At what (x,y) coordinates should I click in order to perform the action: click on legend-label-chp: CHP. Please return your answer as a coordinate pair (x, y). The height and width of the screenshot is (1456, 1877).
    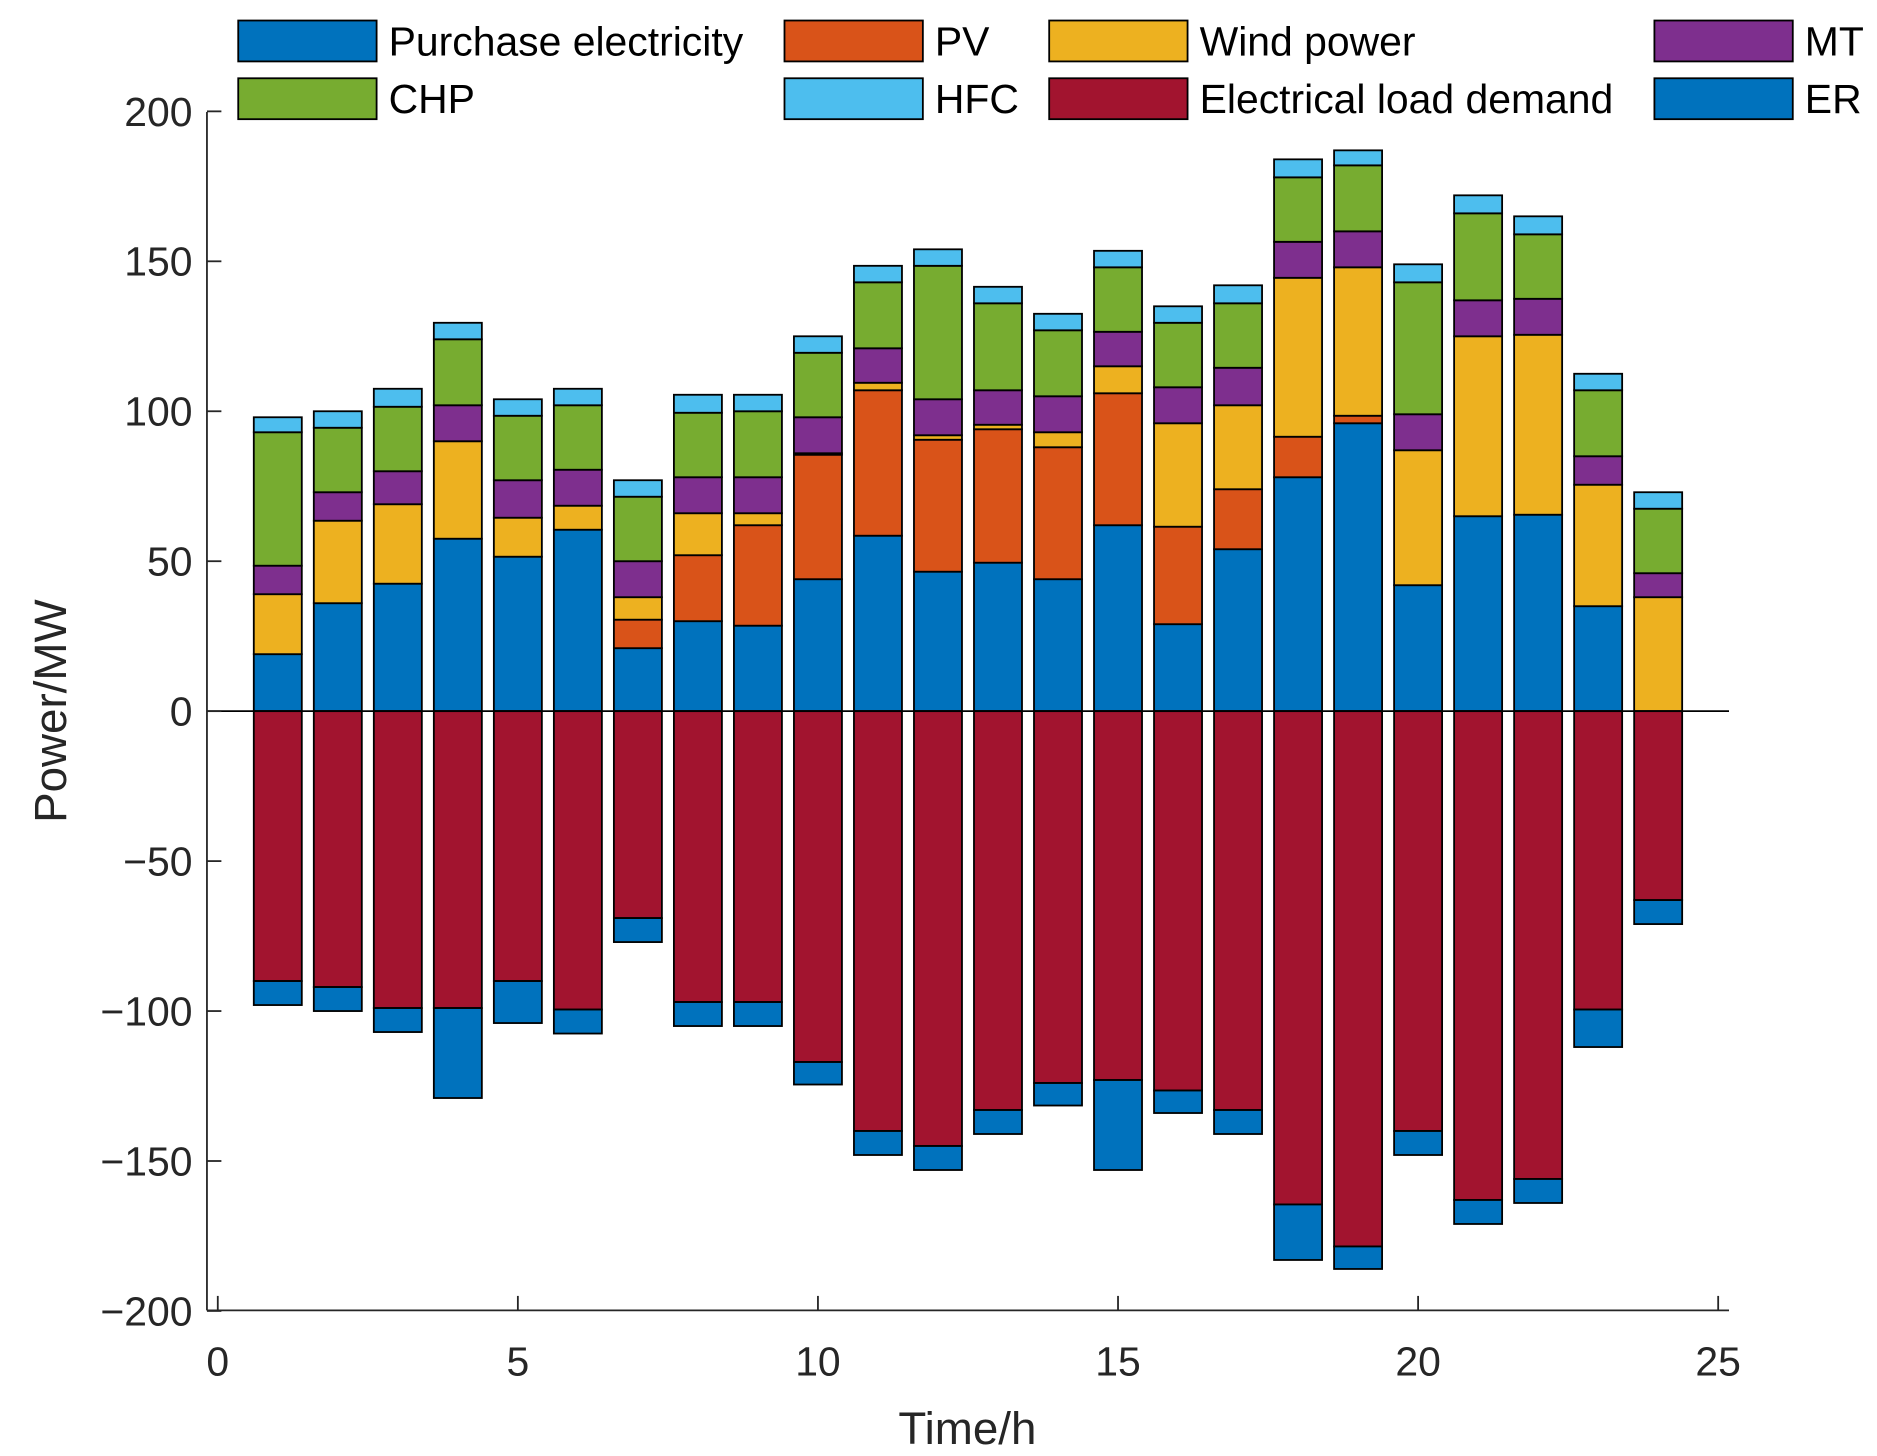
    Looking at the image, I should click on (432, 99).